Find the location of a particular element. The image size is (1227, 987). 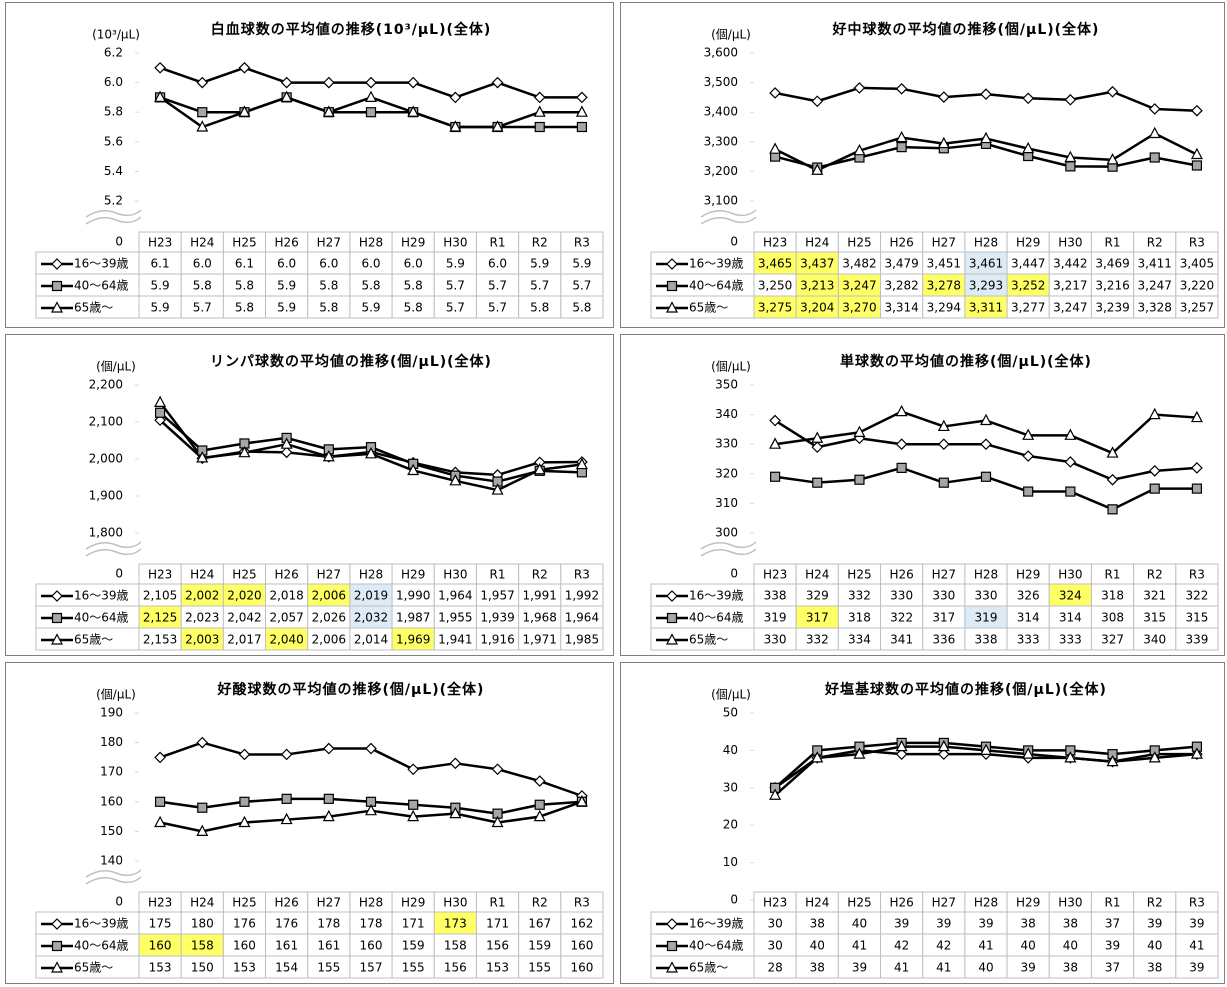

table-value: 41 is located at coordinates (859, 946).